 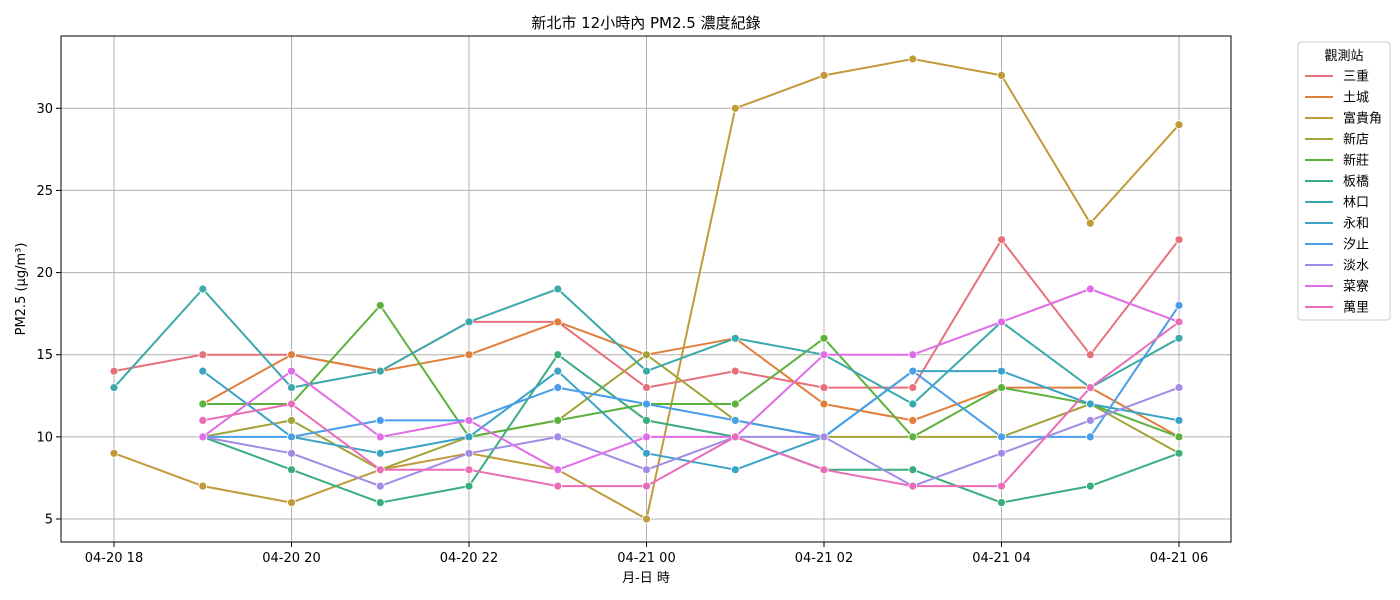 What do you see at coordinates (44, 355) in the screenshot?
I see `y-tick-label: 15` at bounding box center [44, 355].